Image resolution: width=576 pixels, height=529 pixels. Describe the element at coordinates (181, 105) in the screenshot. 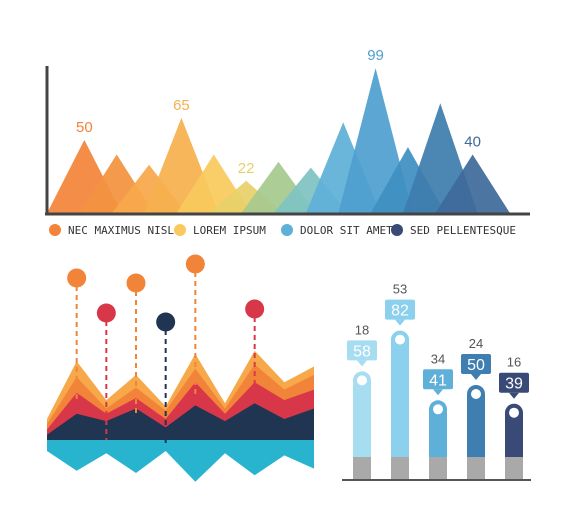

I see `peak-value-label: 65` at that location.